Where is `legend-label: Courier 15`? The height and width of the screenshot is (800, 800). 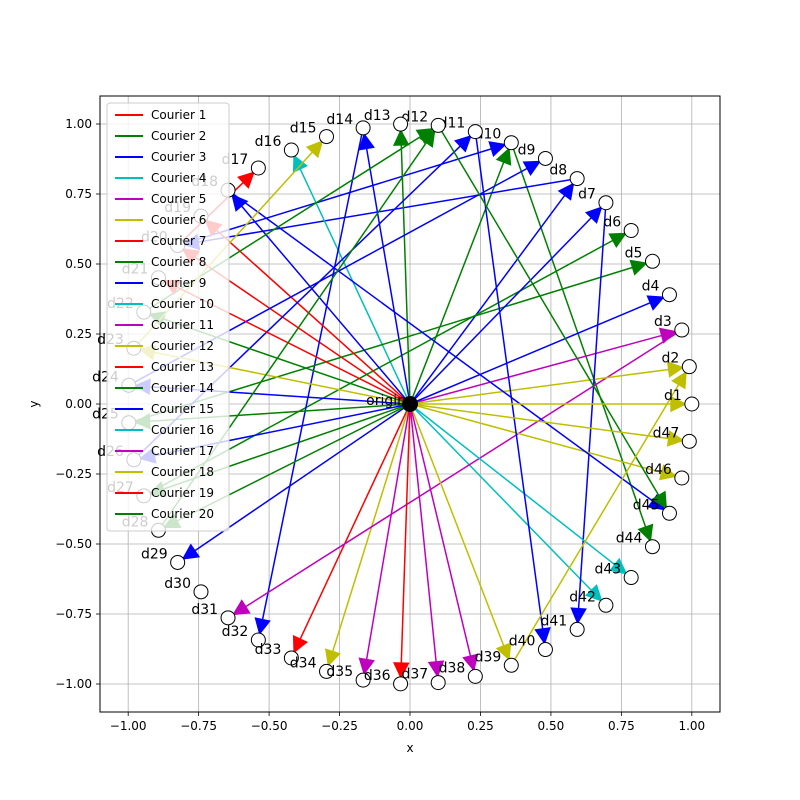
legend-label: Courier 15 is located at coordinates (182, 409).